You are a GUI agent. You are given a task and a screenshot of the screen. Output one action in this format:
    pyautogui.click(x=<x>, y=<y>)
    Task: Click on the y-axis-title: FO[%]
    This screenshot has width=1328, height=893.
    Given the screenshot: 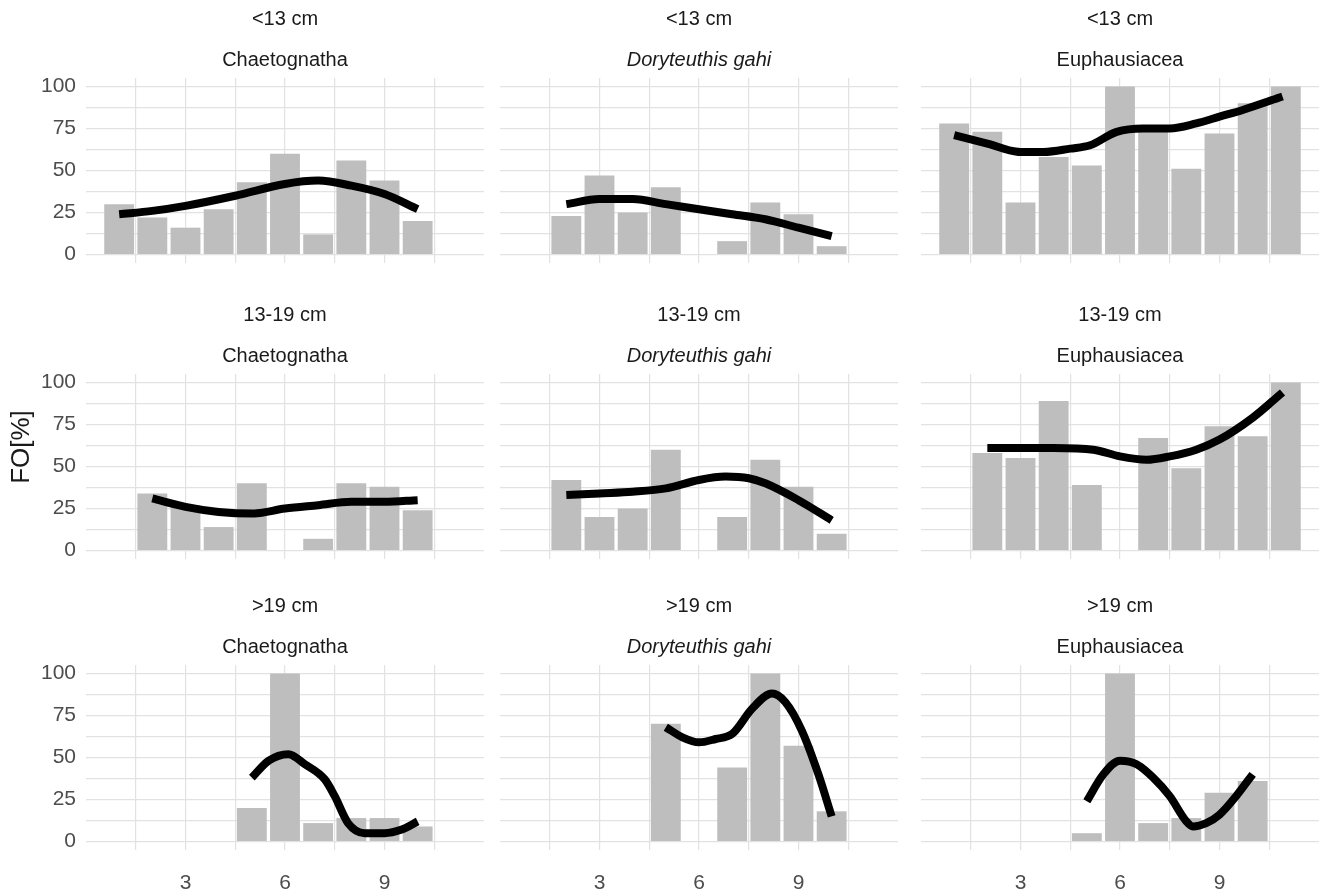 What is the action you would take?
    pyautogui.click(x=20, y=447)
    